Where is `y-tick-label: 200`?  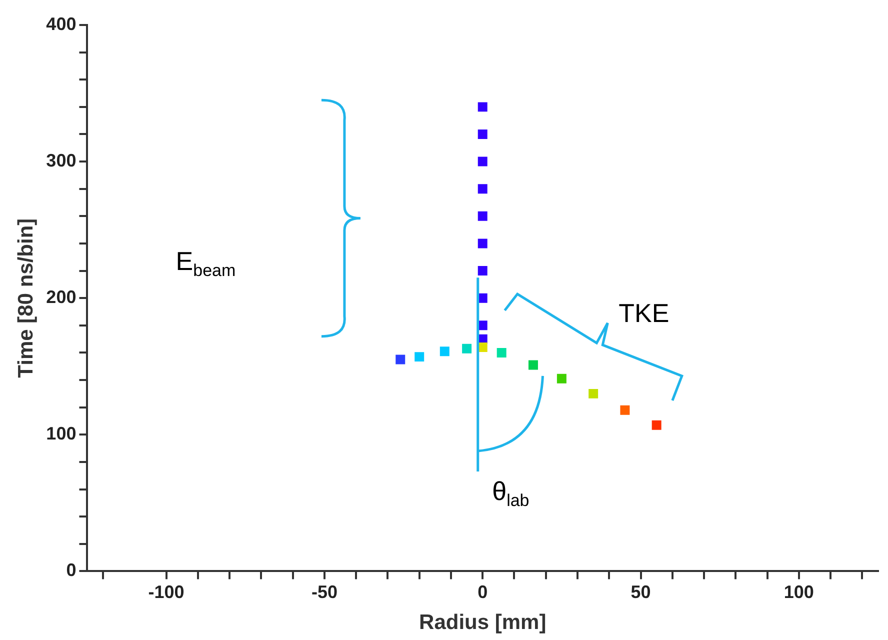 y-tick-label: 200 is located at coordinates (61, 297).